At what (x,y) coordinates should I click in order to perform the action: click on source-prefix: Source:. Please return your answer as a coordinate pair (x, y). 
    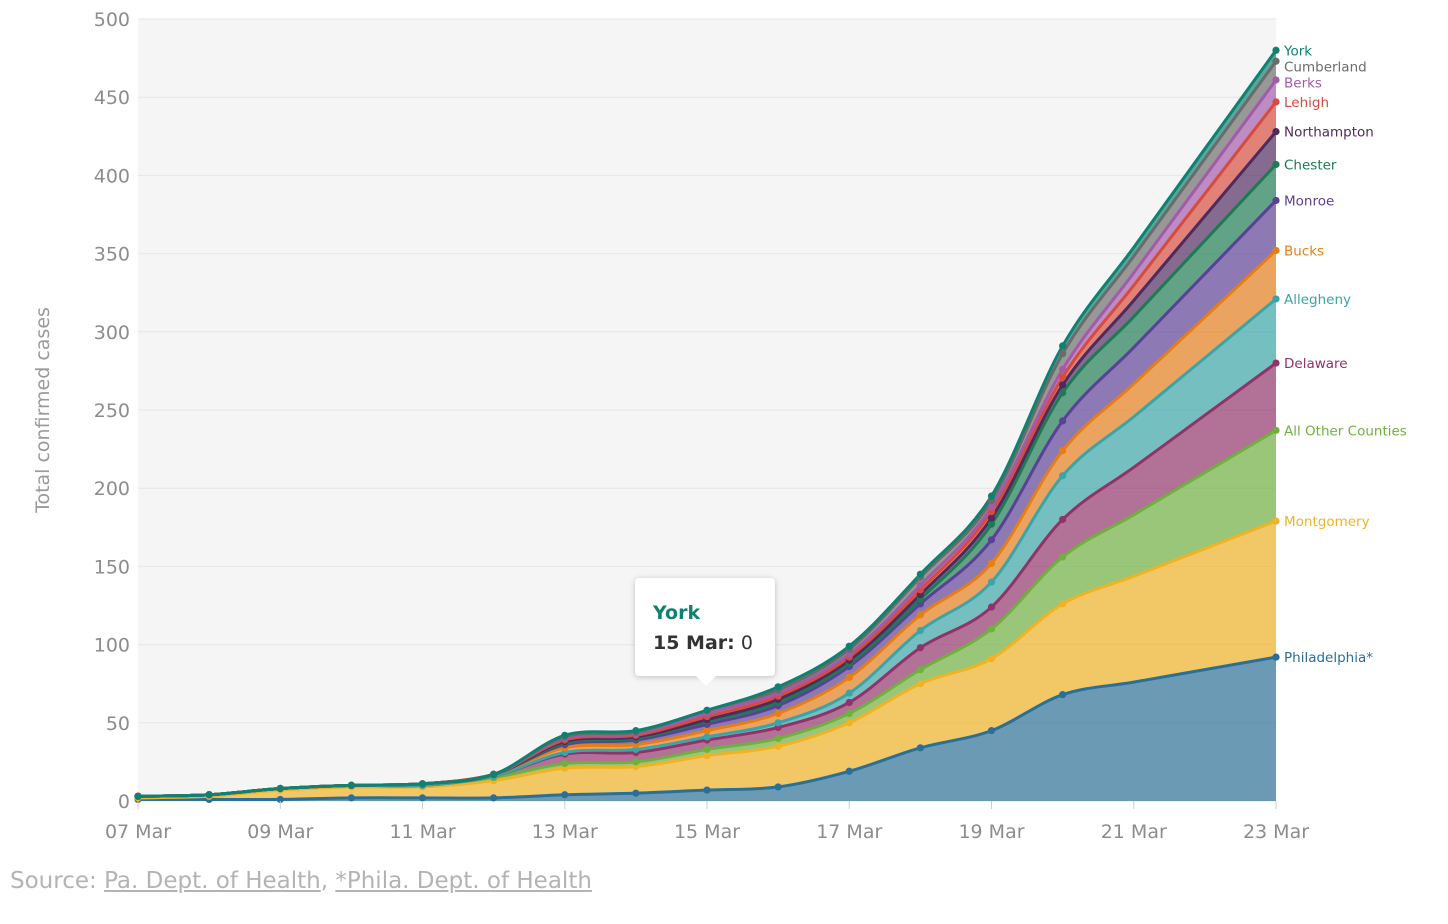
    Looking at the image, I should click on (57, 881).